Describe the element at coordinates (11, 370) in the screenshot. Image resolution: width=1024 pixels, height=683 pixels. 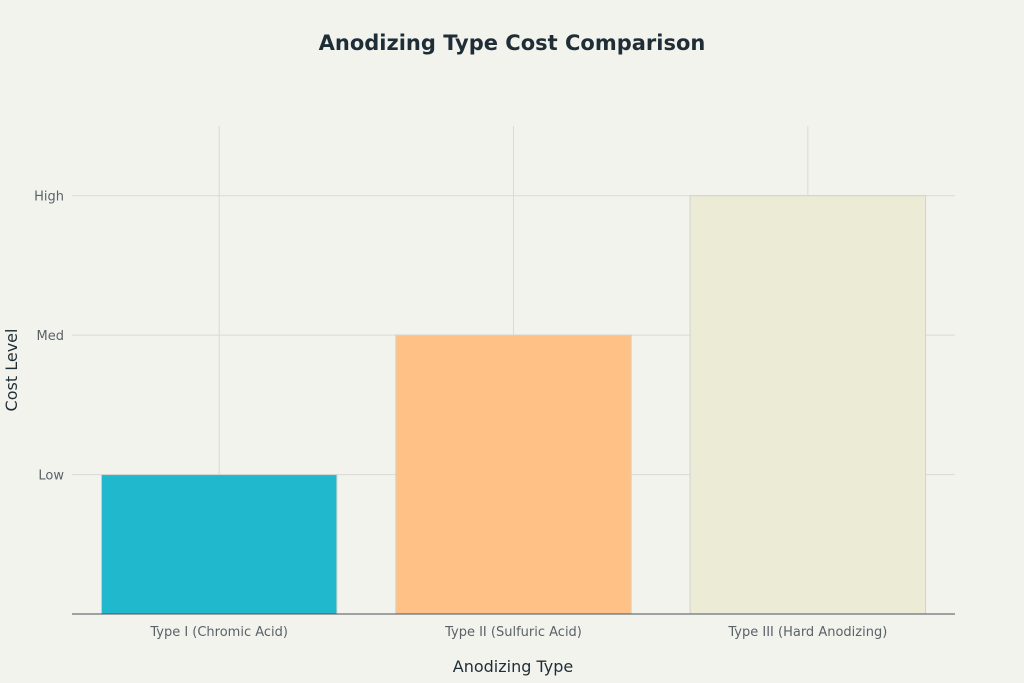
I see `y-axis-title: Cost Level` at that location.